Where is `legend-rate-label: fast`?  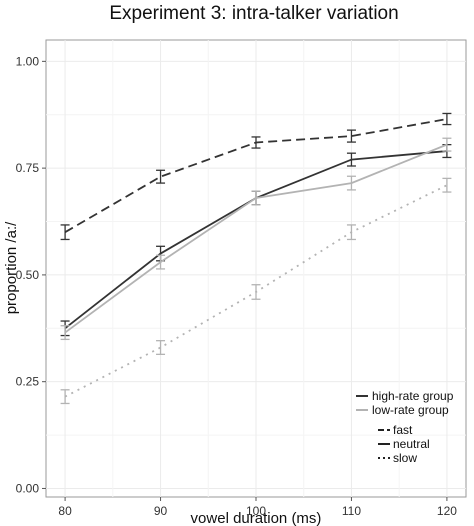 legend-rate-label: fast is located at coordinates (403, 430).